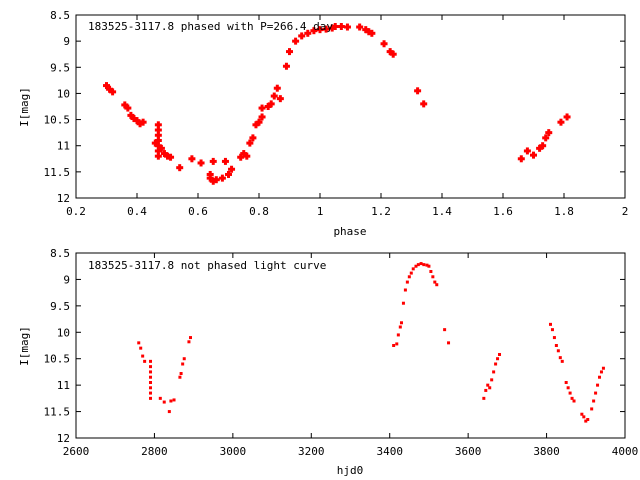  What do you see at coordinates (63, 93) in the screenshot?
I see `phased-y-tick-label: 10` at bounding box center [63, 93].